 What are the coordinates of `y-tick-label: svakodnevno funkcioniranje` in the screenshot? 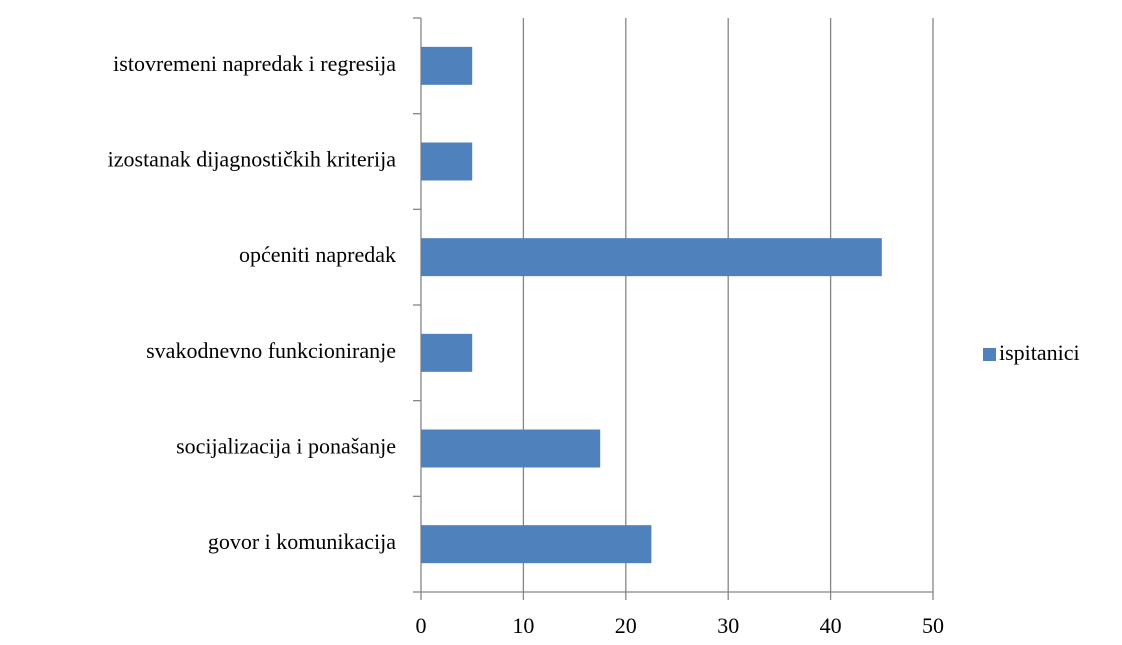 It's located at (271, 350).